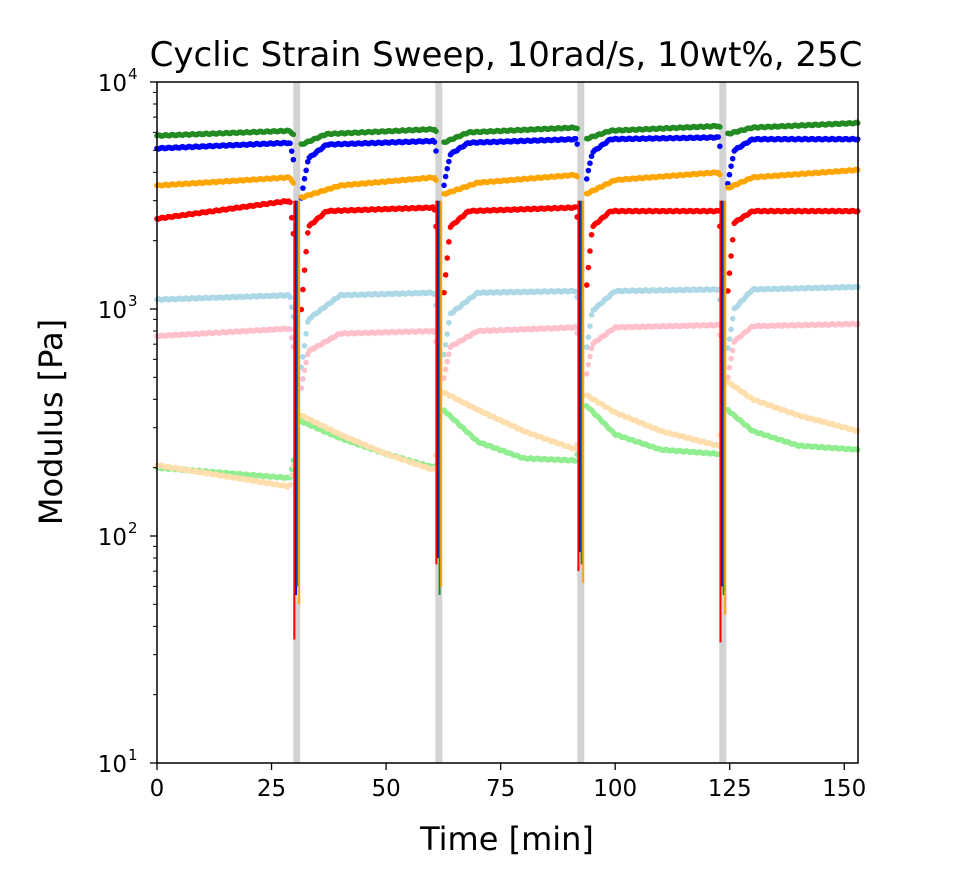 This screenshot has width=976, height=892. I want to click on y-tick-label-exp-0: 1, so click(133, 755).